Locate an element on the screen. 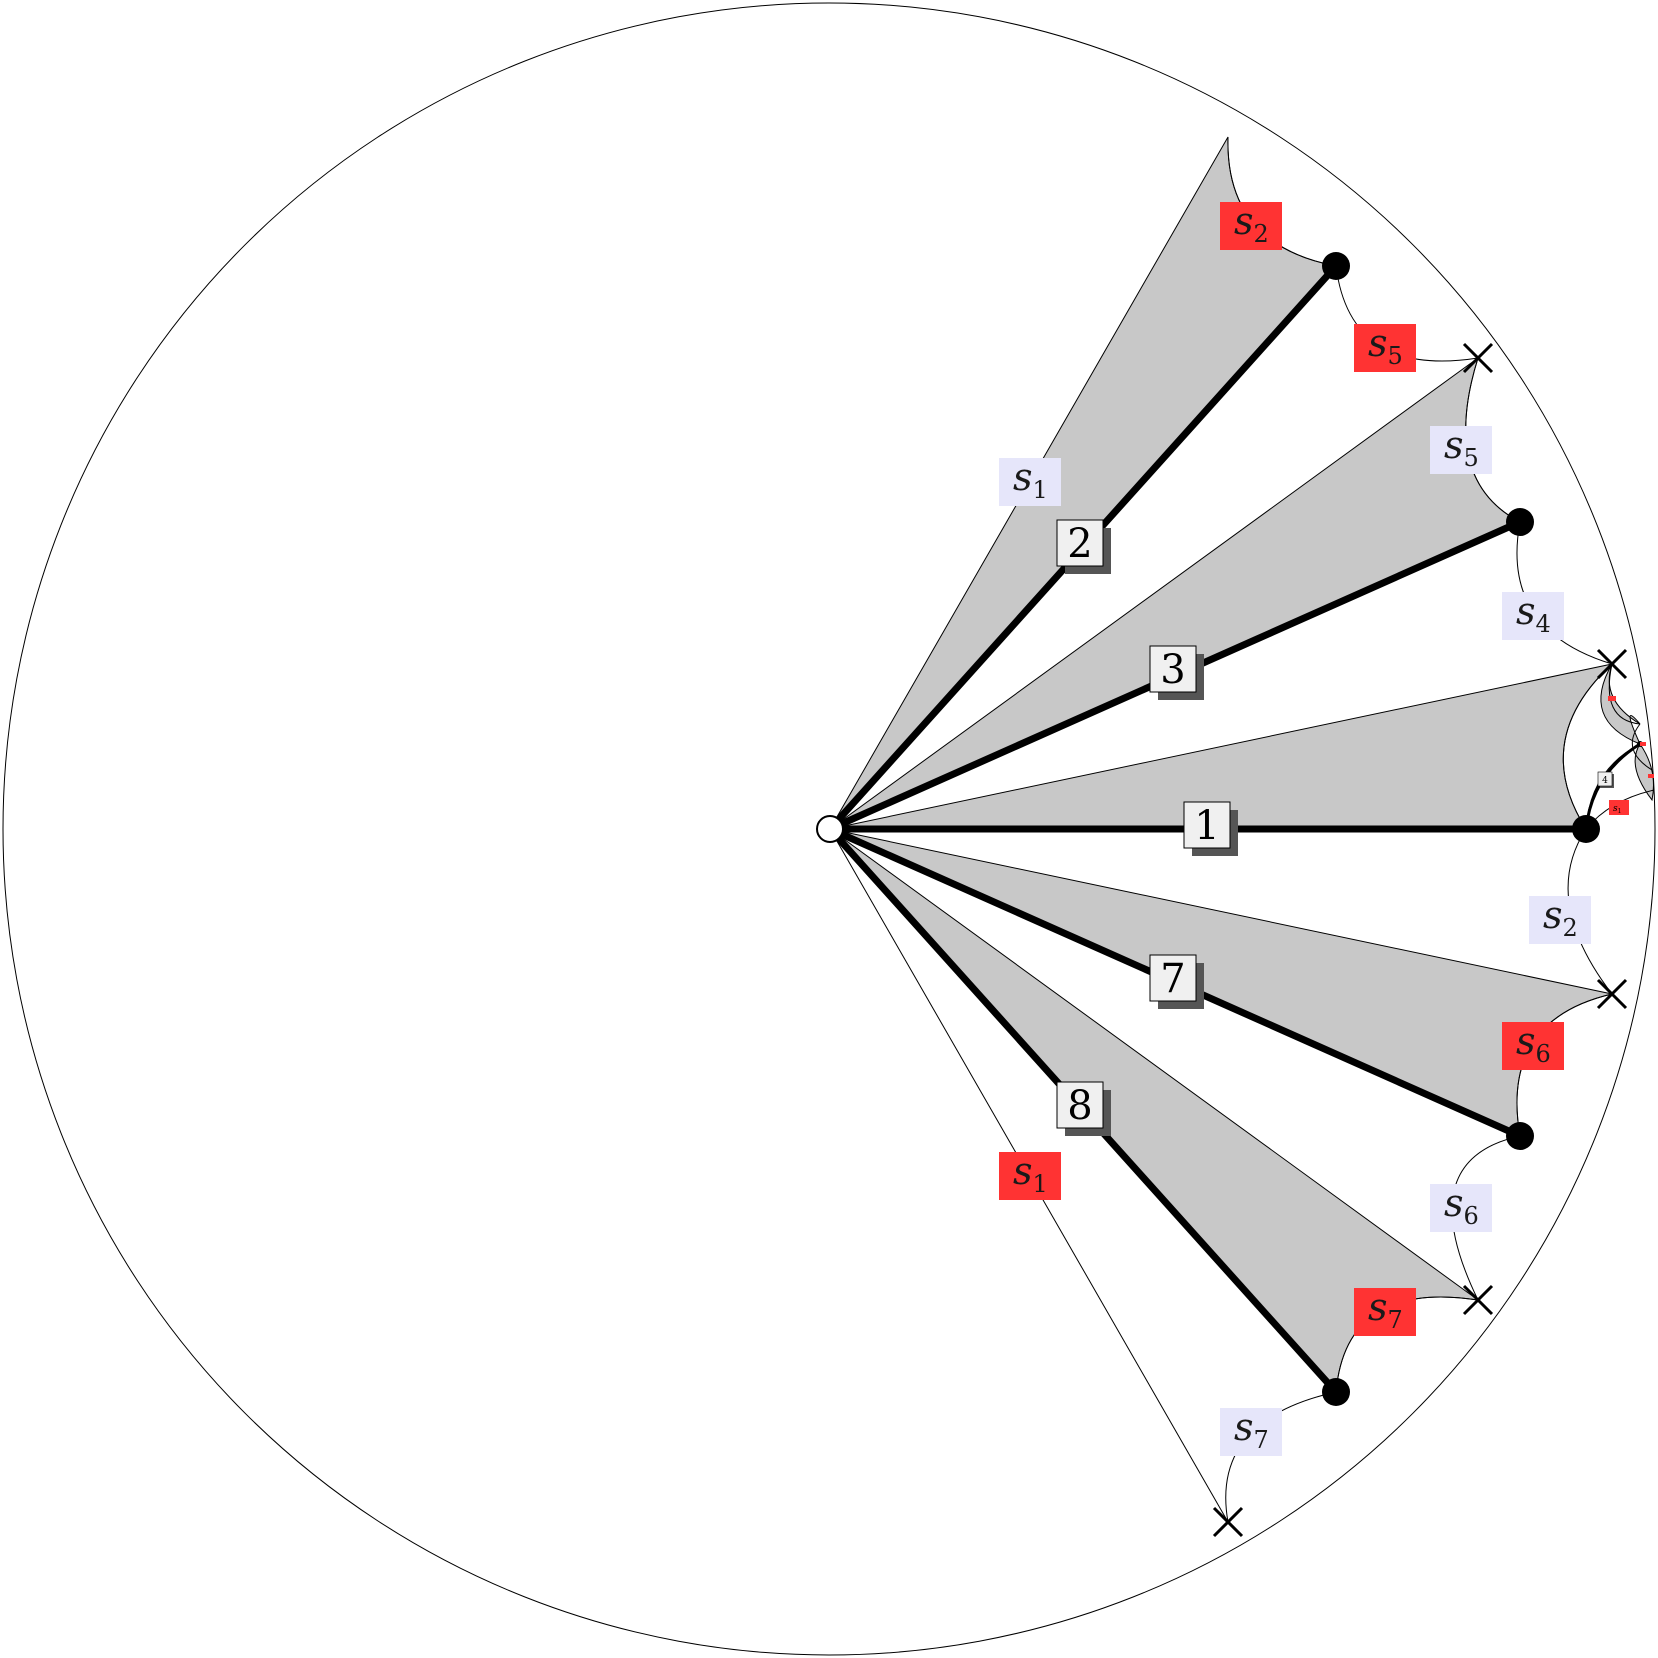  edge-number-box-7: 7 is located at coordinates (1176, 981).